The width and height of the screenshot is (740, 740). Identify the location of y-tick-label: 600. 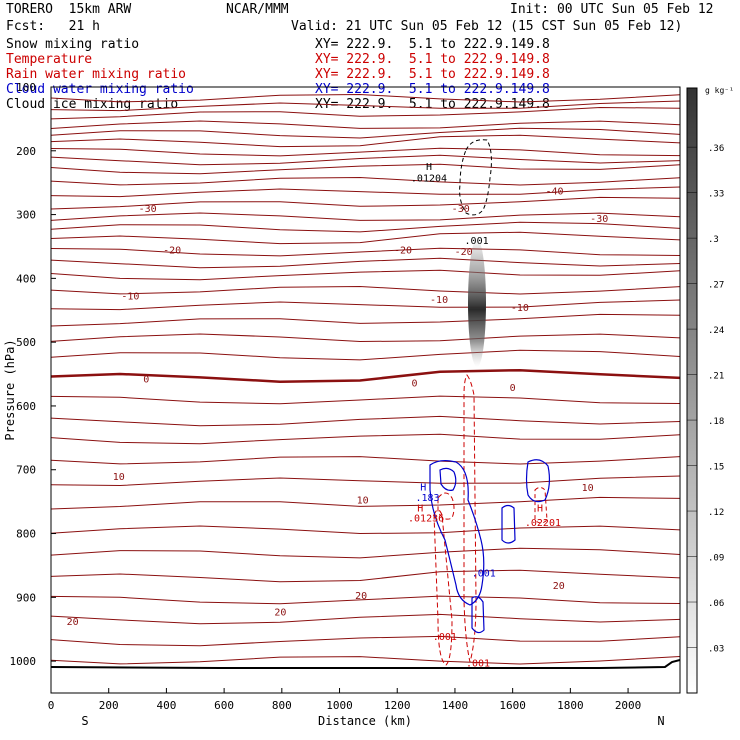
(26, 406).